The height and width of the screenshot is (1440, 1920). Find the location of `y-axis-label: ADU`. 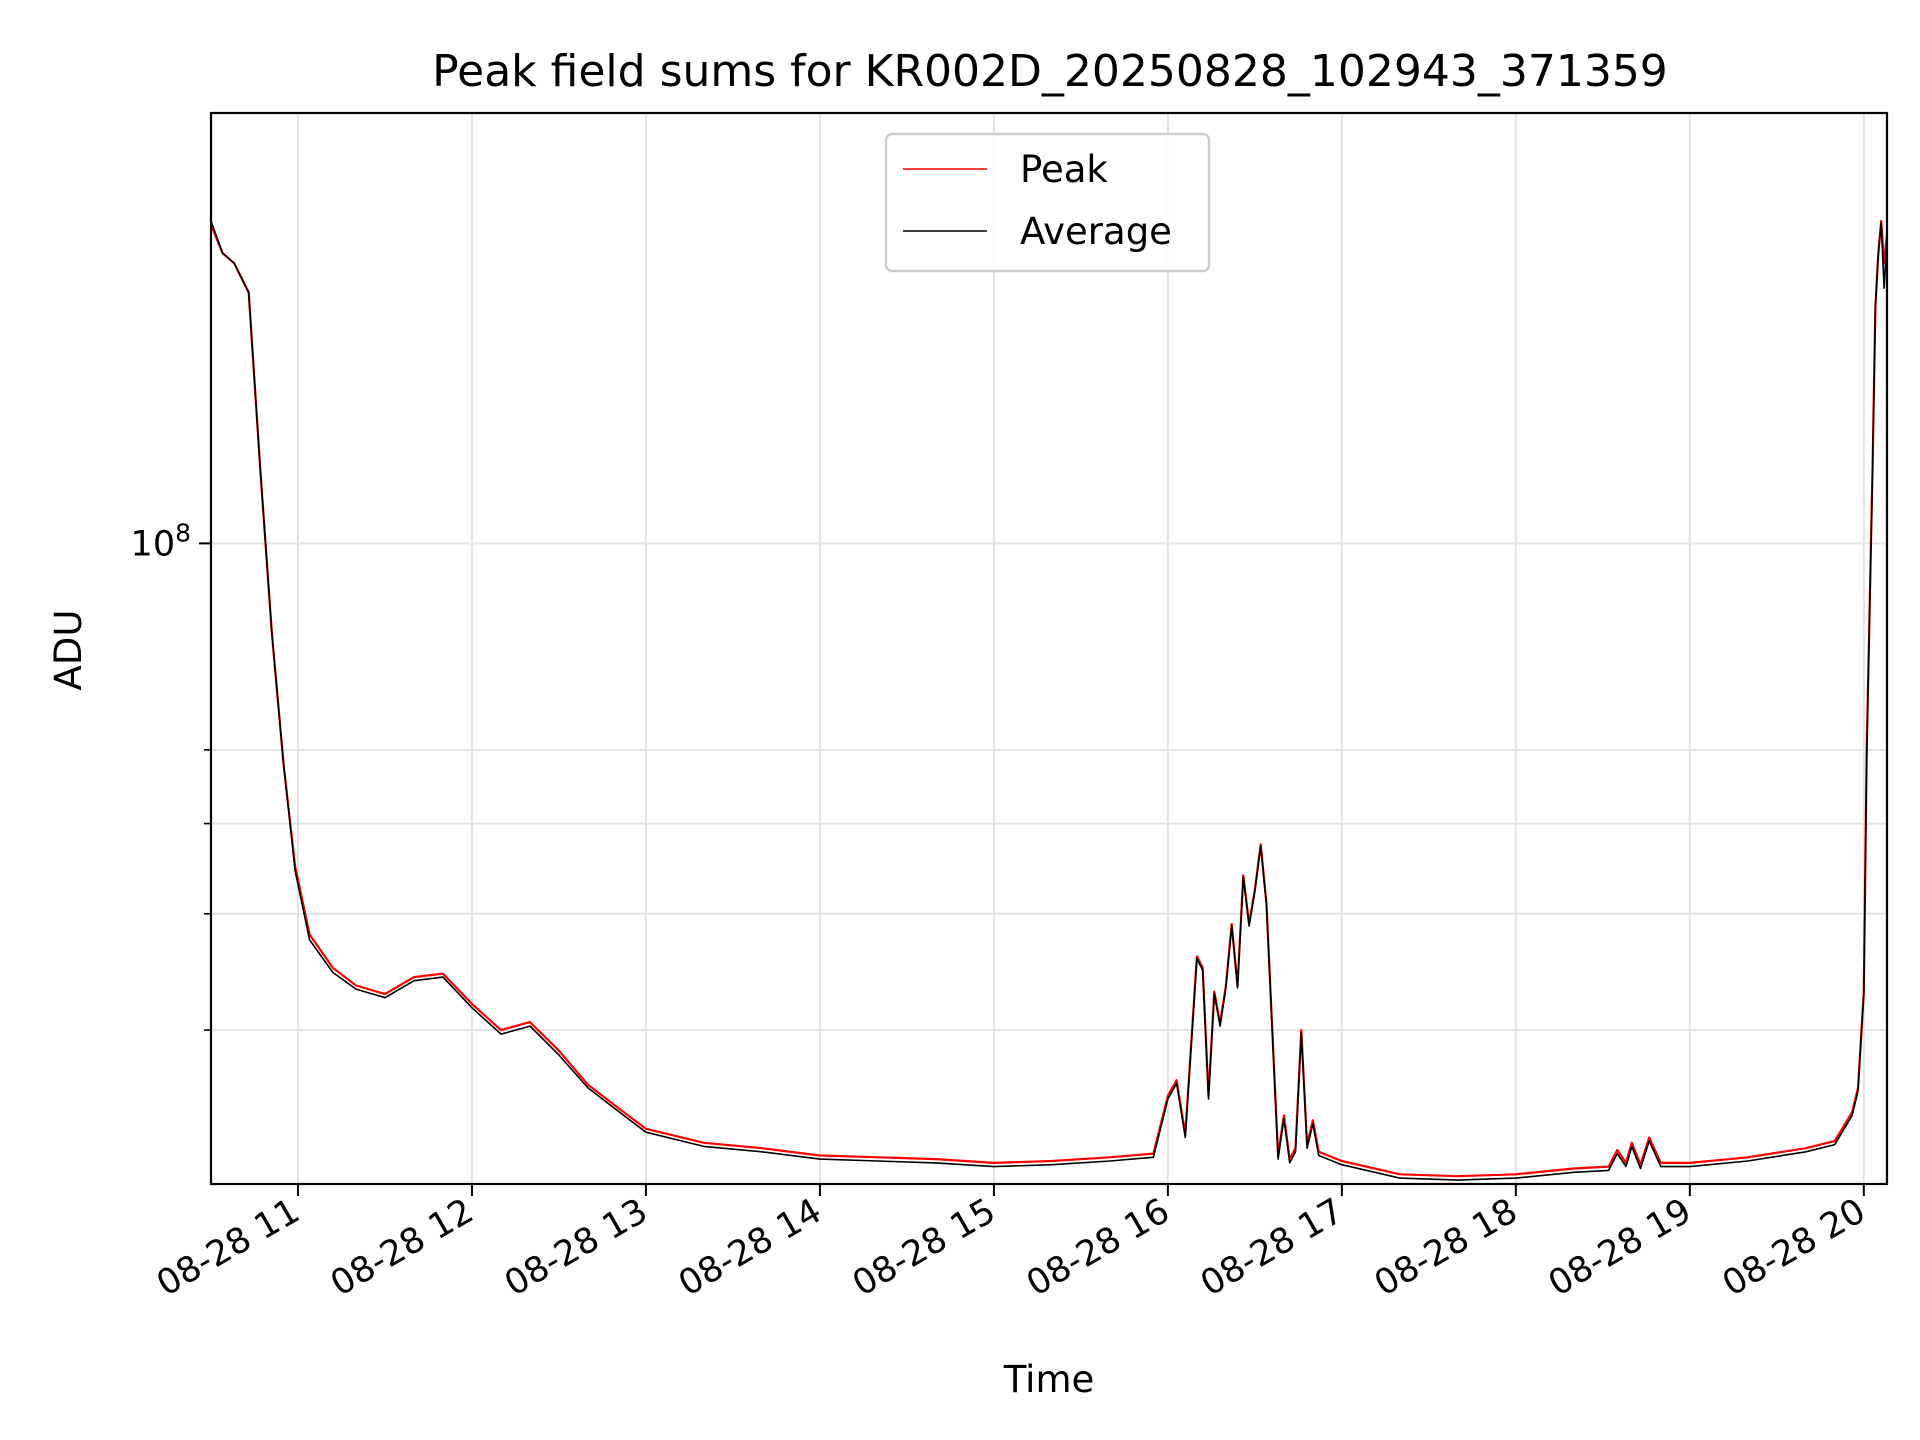

y-axis-label: ADU is located at coordinates (68, 650).